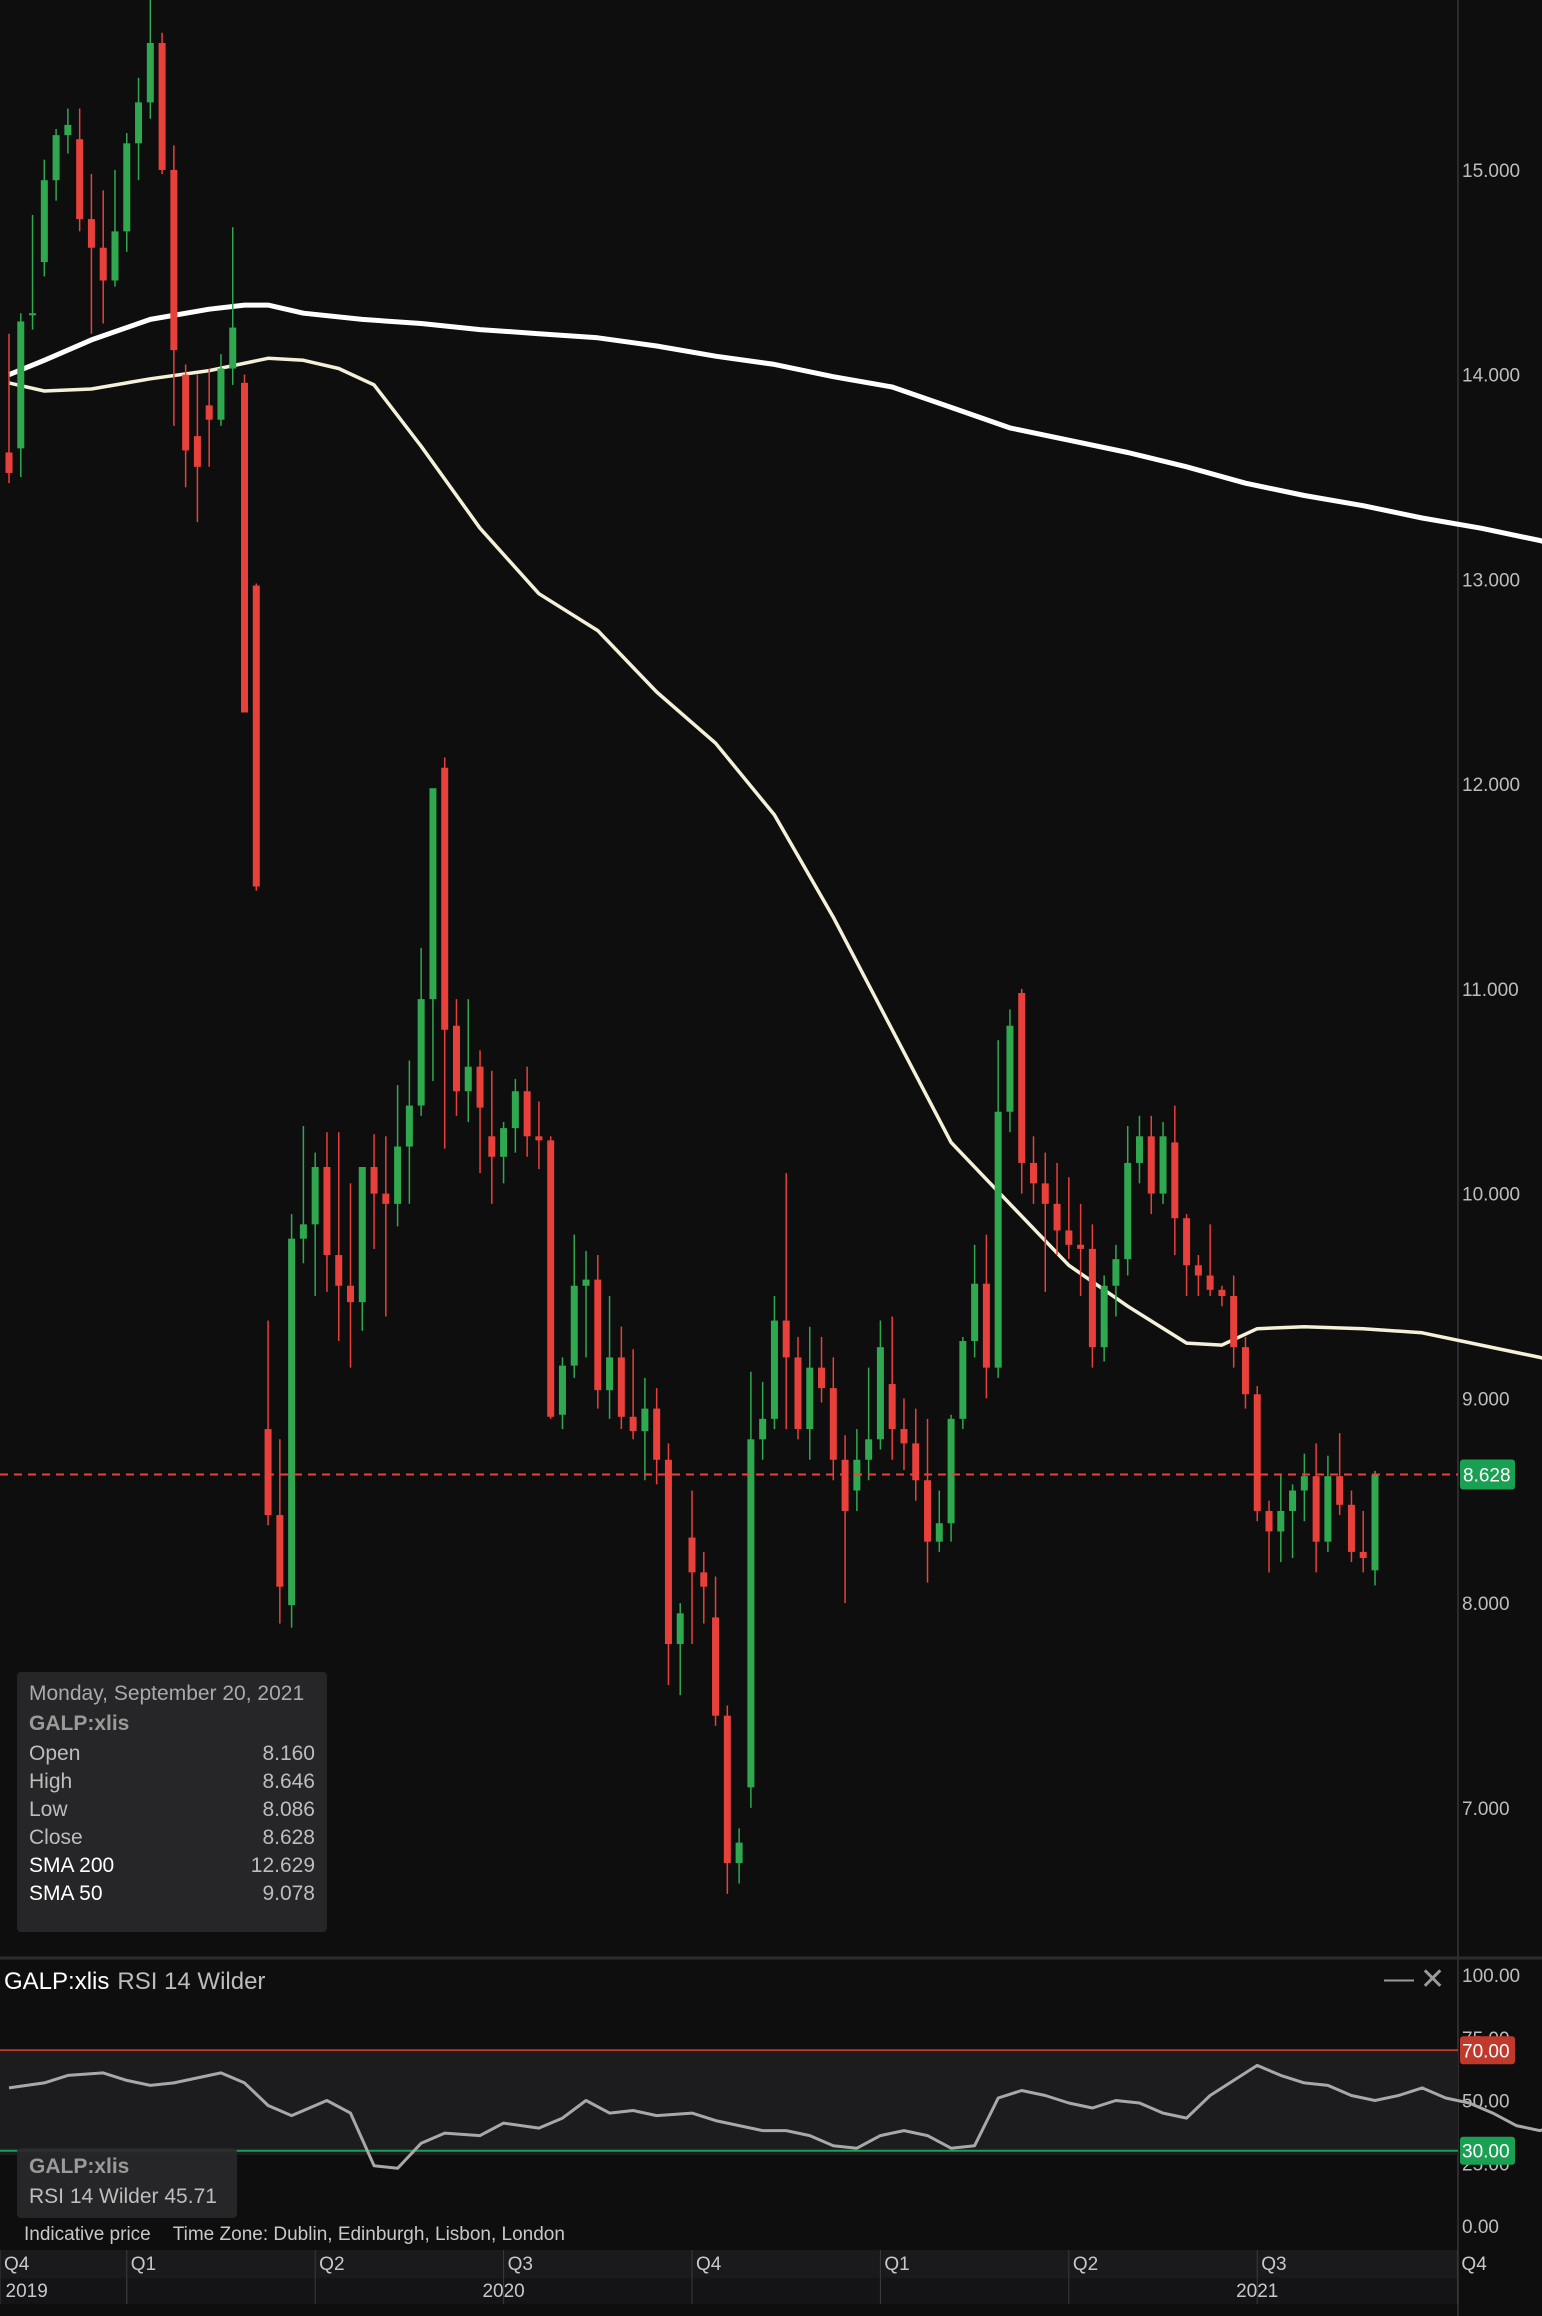 The image size is (1542, 2316). I want to click on rsi-tooltip-value: RSI 14 Wilder 45.71, so click(123, 2196).